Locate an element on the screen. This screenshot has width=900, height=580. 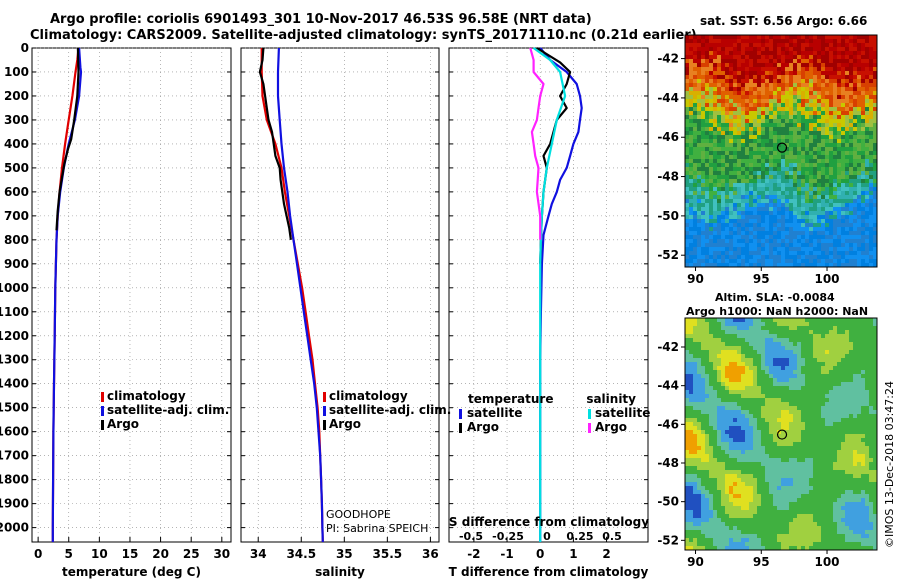
diff-secondary-xlabel: S difference from climatology is located at coordinates (549, 522).